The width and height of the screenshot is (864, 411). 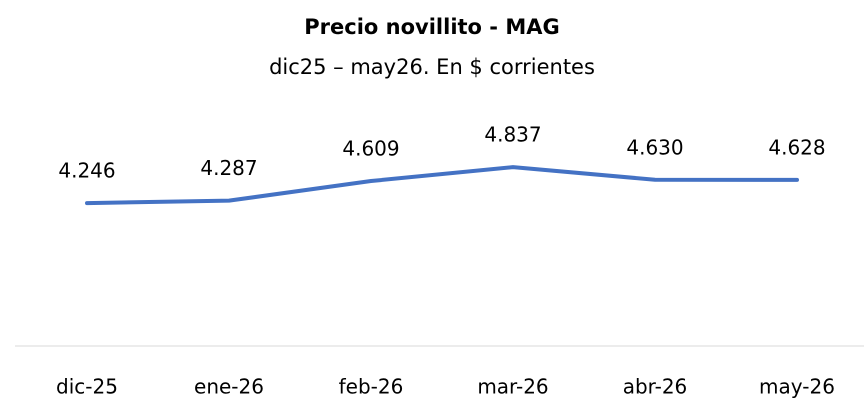 I want to click on chart-subtitle: dic25 – may26. En $ corrientes, so click(x=432, y=67).